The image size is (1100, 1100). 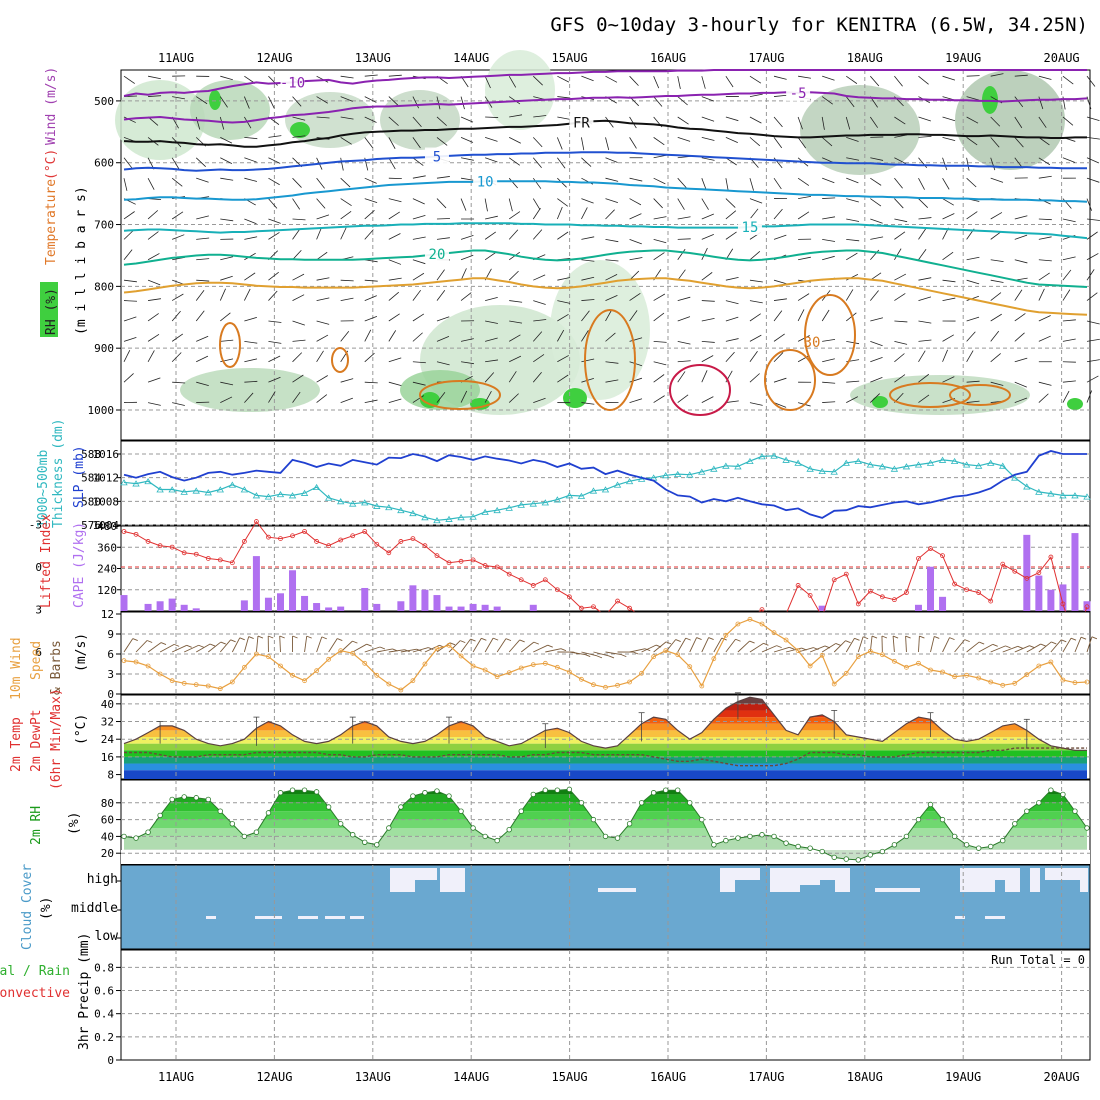 I want to click on rh-high-shading, so click(x=575, y=398).